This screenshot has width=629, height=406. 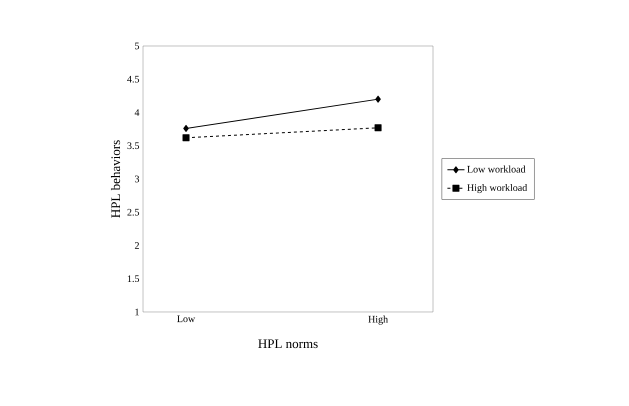 I want to click on y-tick-label: 4.5, so click(x=133, y=79).